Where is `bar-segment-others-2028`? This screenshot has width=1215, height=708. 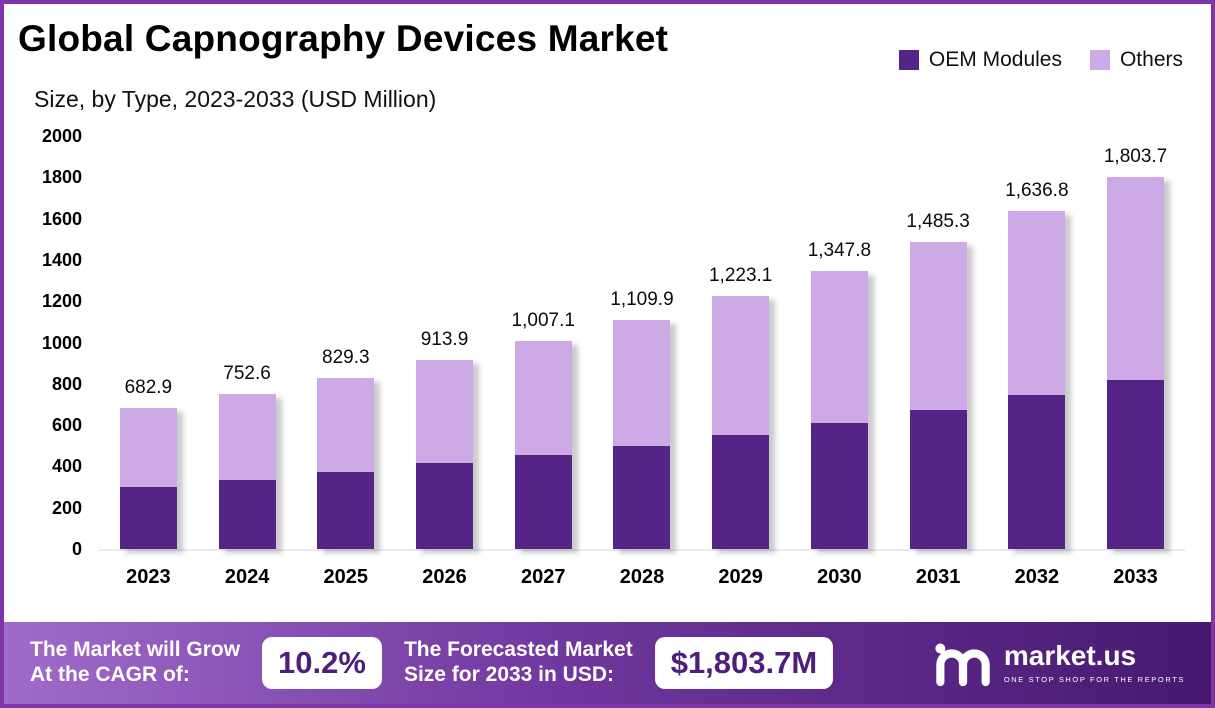
bar-segment-others-2028 is located at coordinates (642, 382).